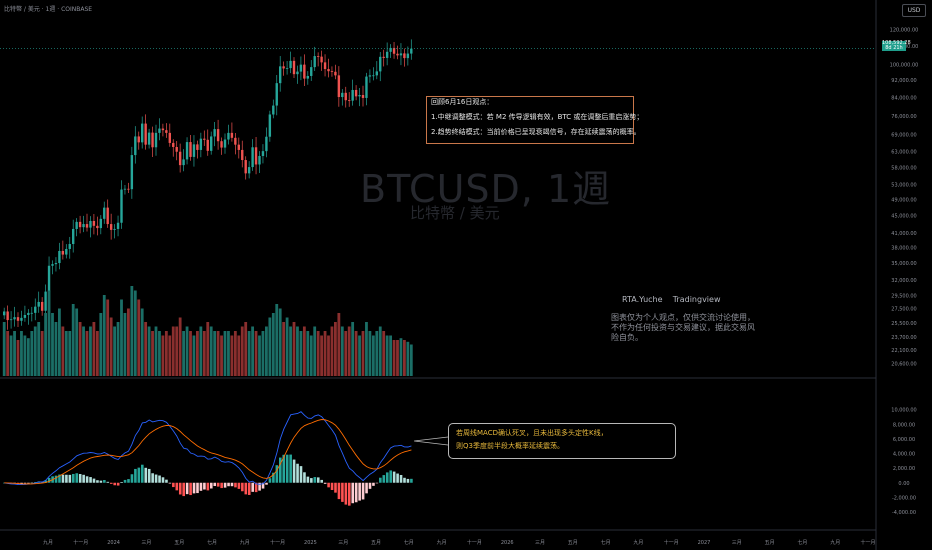 Image resolution: width=932 pixels, height=550 pixels. I want to click on macd-line, so click(208, 448).